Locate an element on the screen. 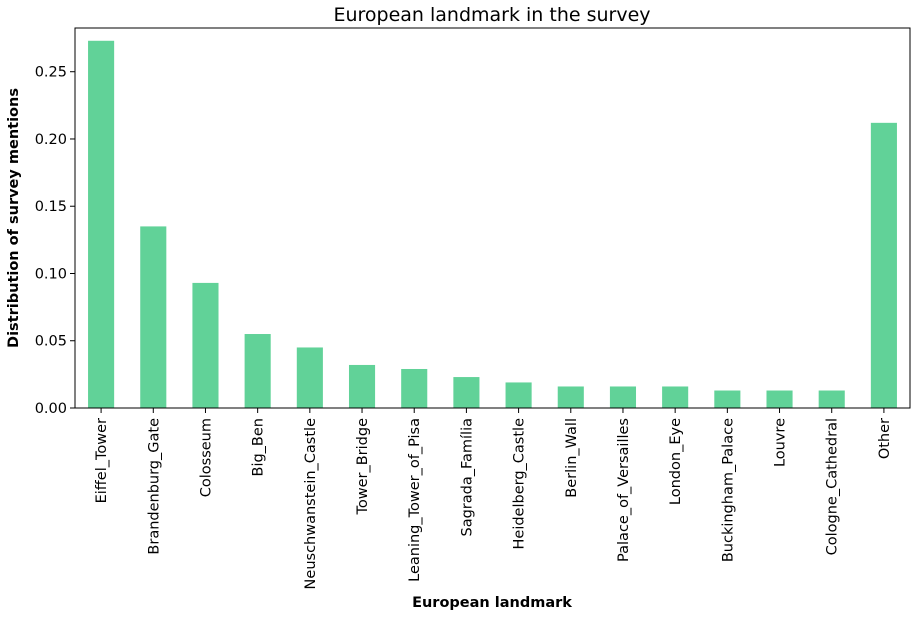 The image size is (918, 621). x-tick-label: Buckingham_Palace is located at coordinates (728, 490).